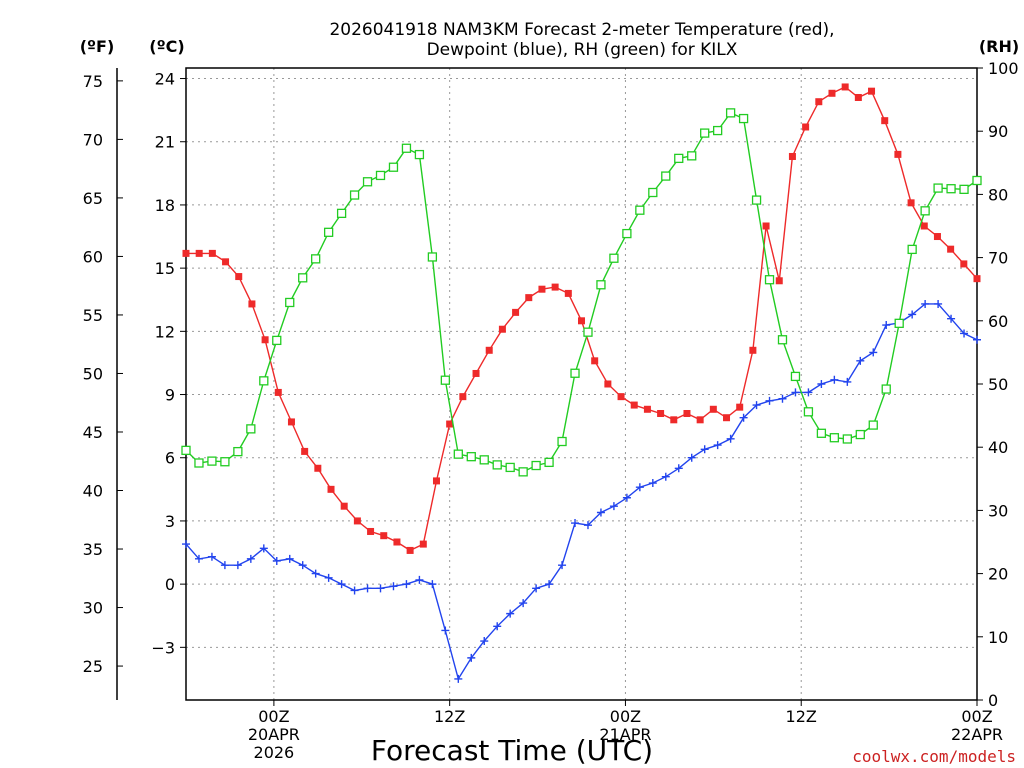 The height and width of the screenshot is (768, 1024). I want to click on rh-tick-label: 0, so click(993, 700).